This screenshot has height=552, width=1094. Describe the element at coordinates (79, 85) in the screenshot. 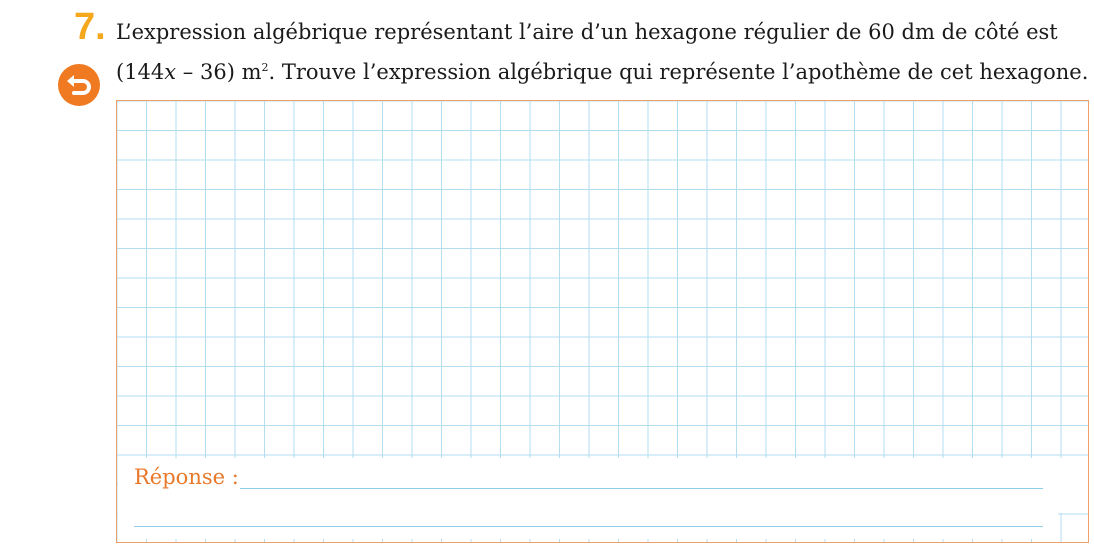

I see `back-arrow-icon` at that location.